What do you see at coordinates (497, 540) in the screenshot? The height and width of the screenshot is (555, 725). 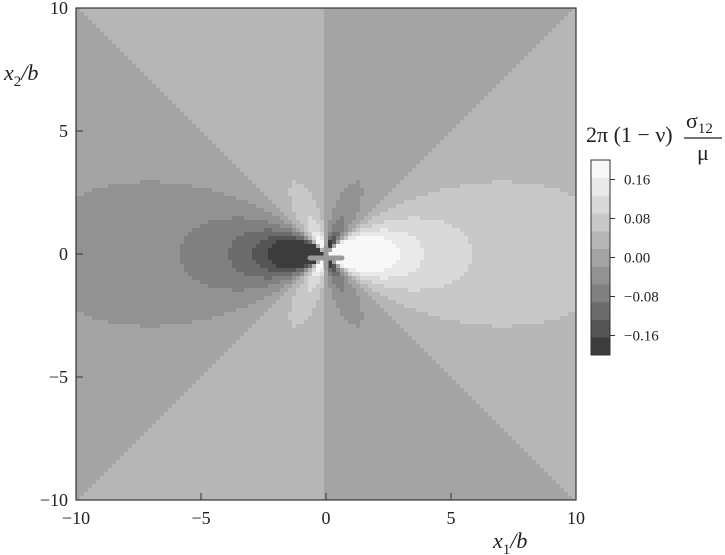 I see `x-axis-title-main: x` at bounding box center [497, 540].